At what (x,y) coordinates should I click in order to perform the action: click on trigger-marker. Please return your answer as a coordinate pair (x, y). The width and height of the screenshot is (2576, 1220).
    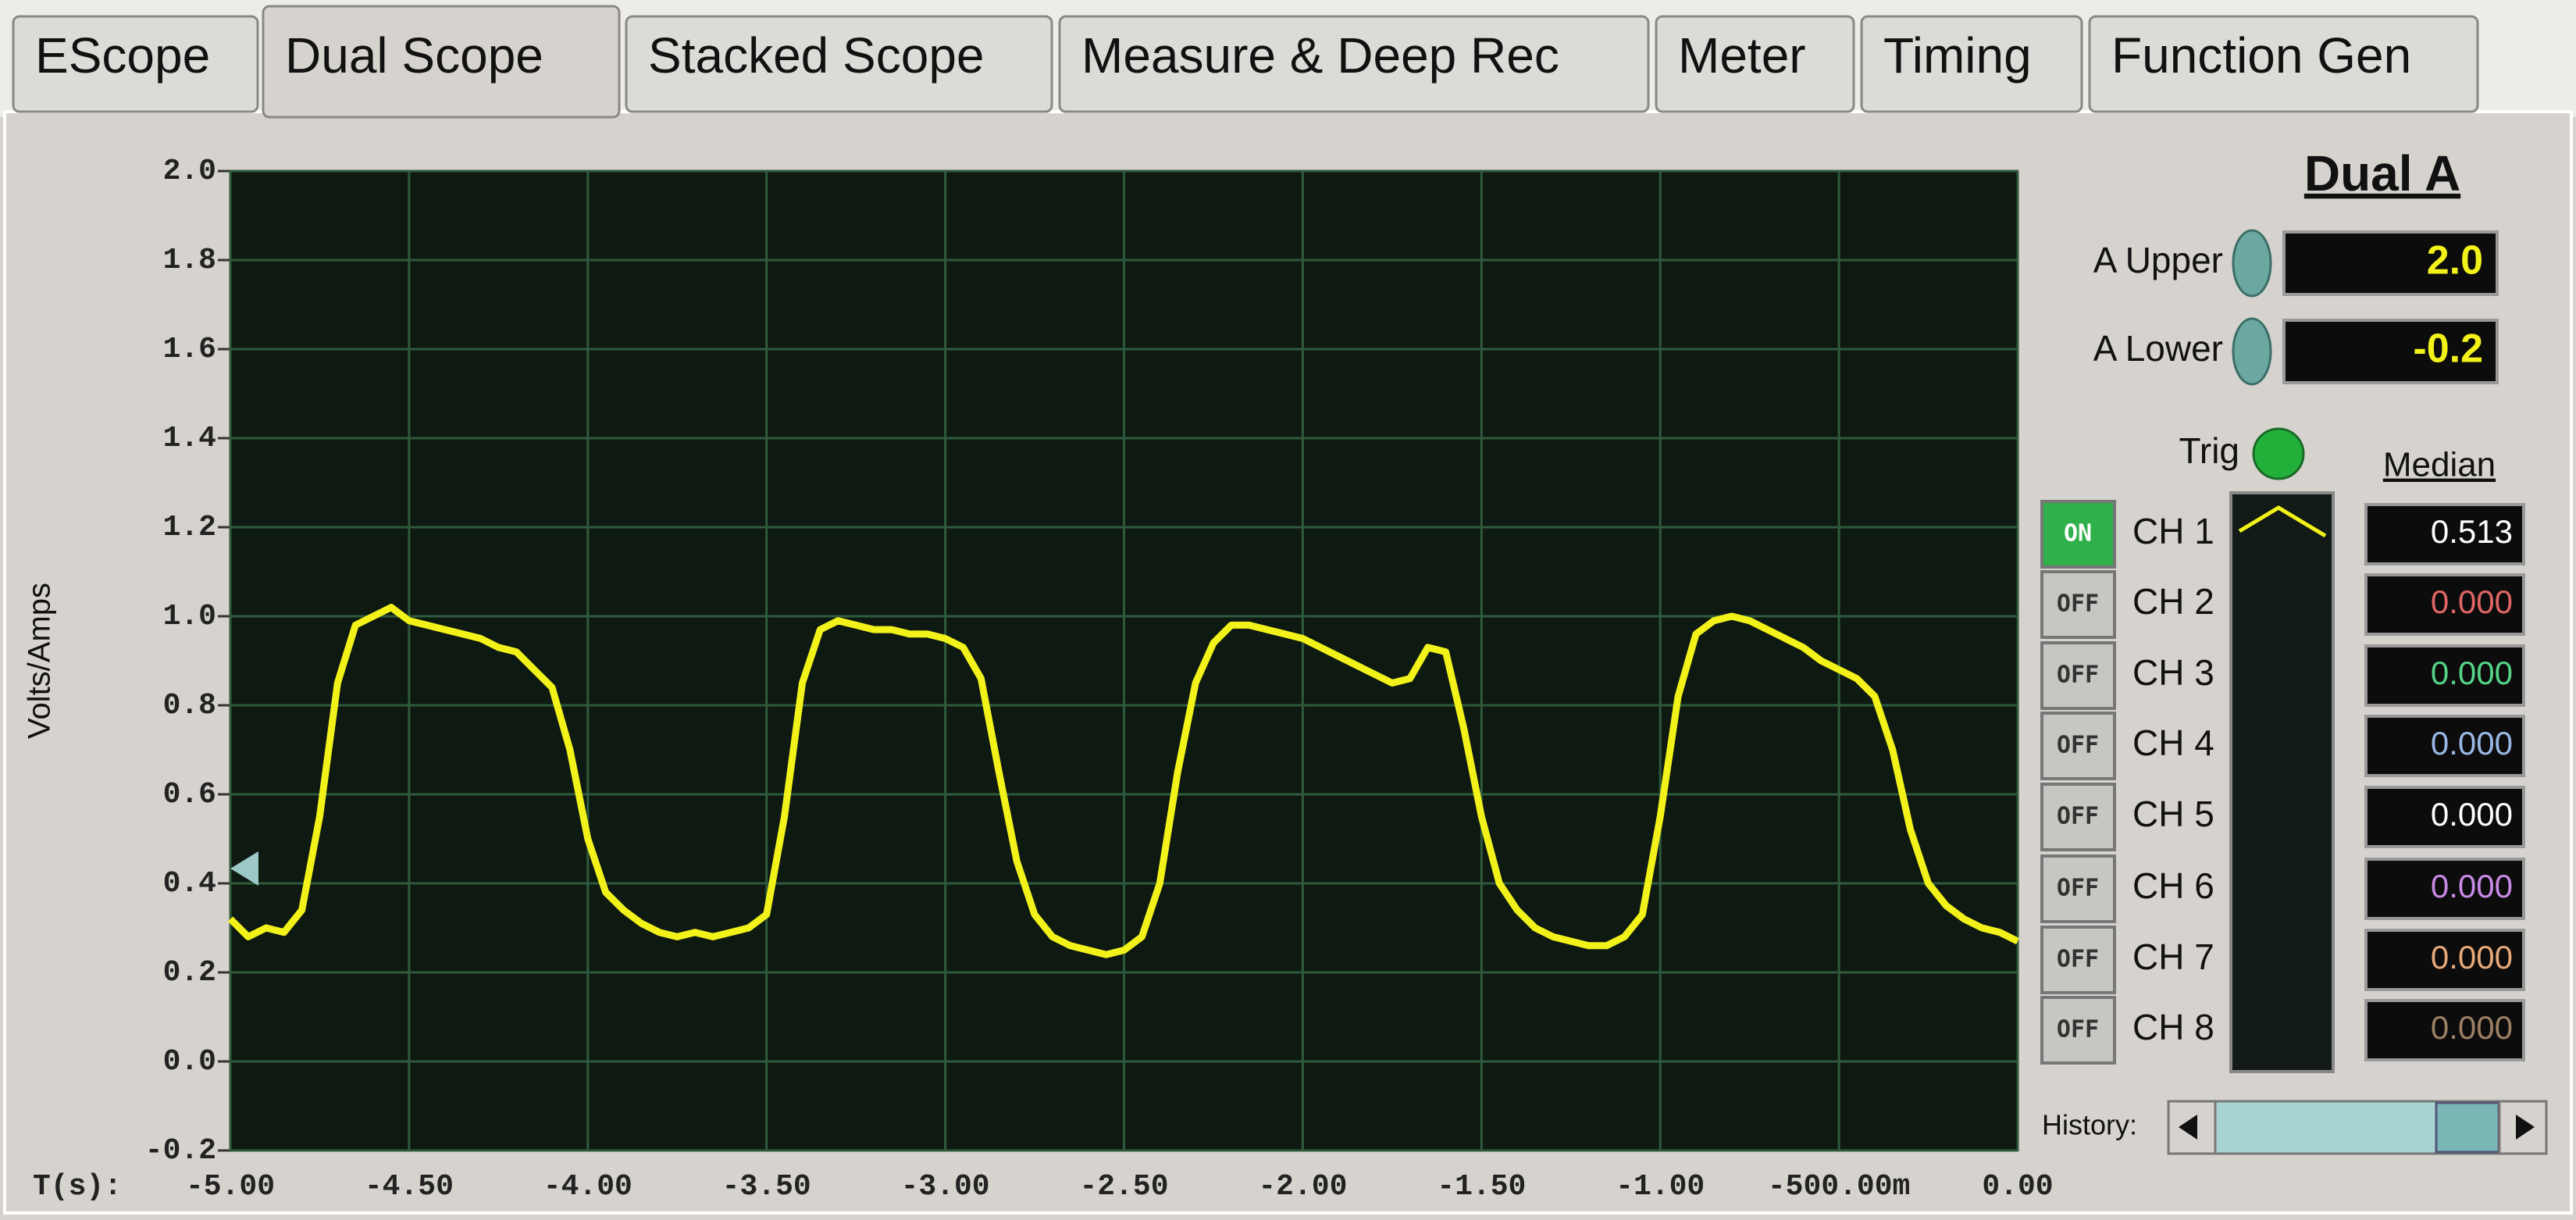
    Looking at the image, I should click on (244, 869).